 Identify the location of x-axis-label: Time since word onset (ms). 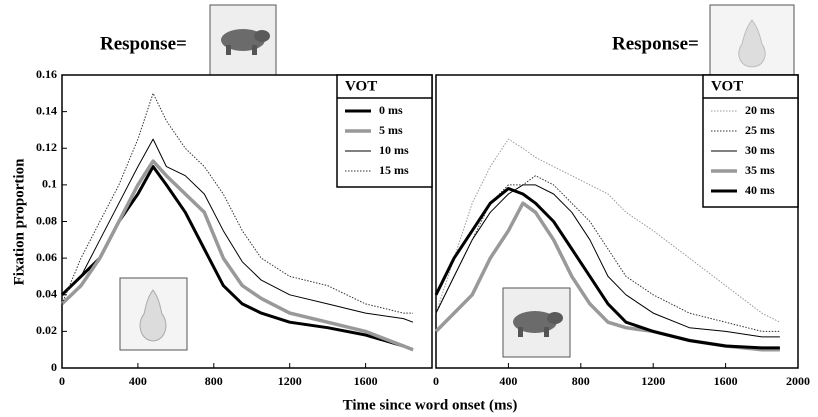
(430, 405).